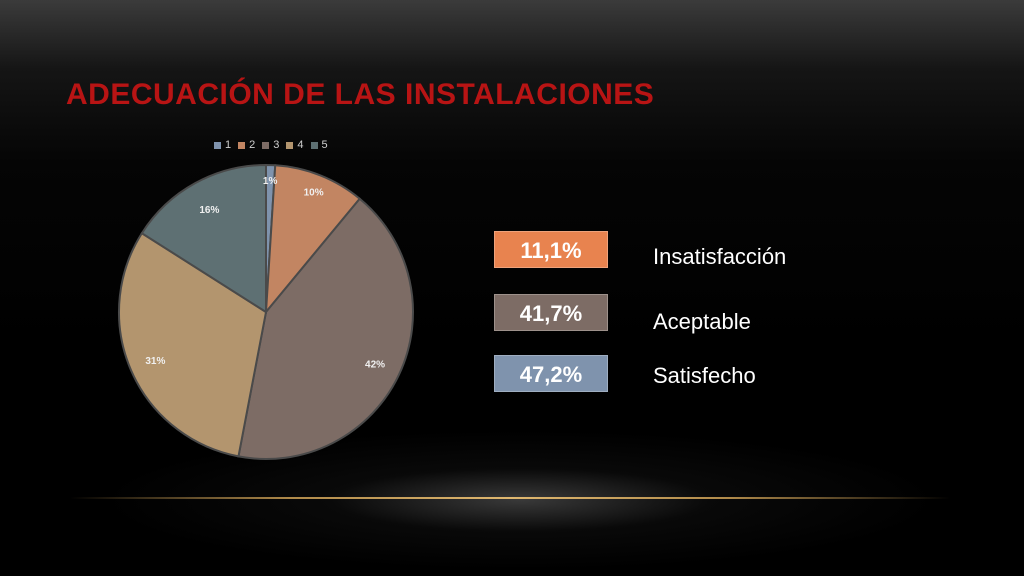 The image size is (1024, 576). What do you see at coordinates (510, 498) in the screenshot?
I see `bottom-divider` at bounding box center [510, 498].